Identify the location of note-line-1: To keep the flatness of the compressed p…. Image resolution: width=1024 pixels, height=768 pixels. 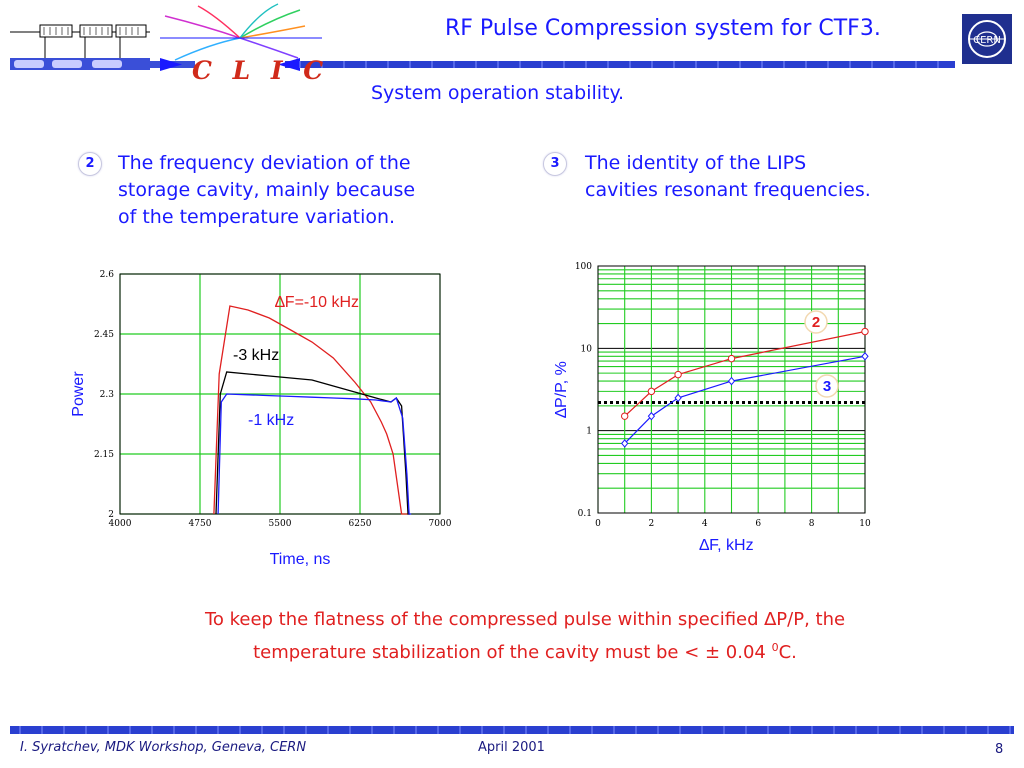
(525, 619).